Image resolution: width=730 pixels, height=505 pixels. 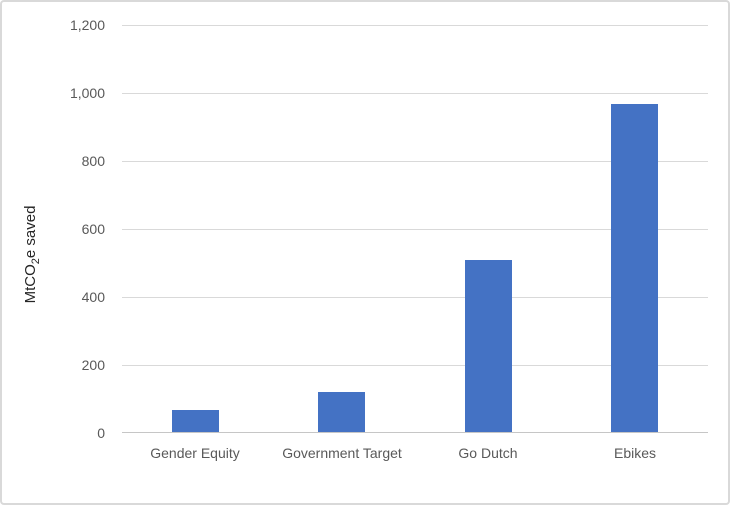 I want to click on y-axis-title-text: e saved, so click(x=30, y=232).